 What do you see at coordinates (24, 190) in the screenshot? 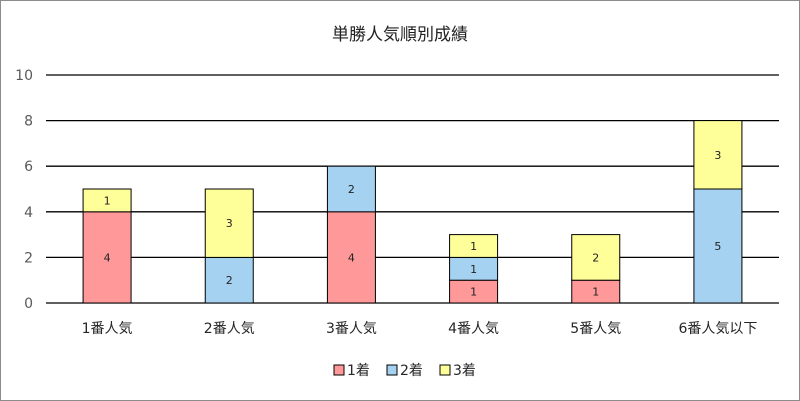
I see `y-axis: 0 2 4 6 8 10` at bounding box center [24, 190].